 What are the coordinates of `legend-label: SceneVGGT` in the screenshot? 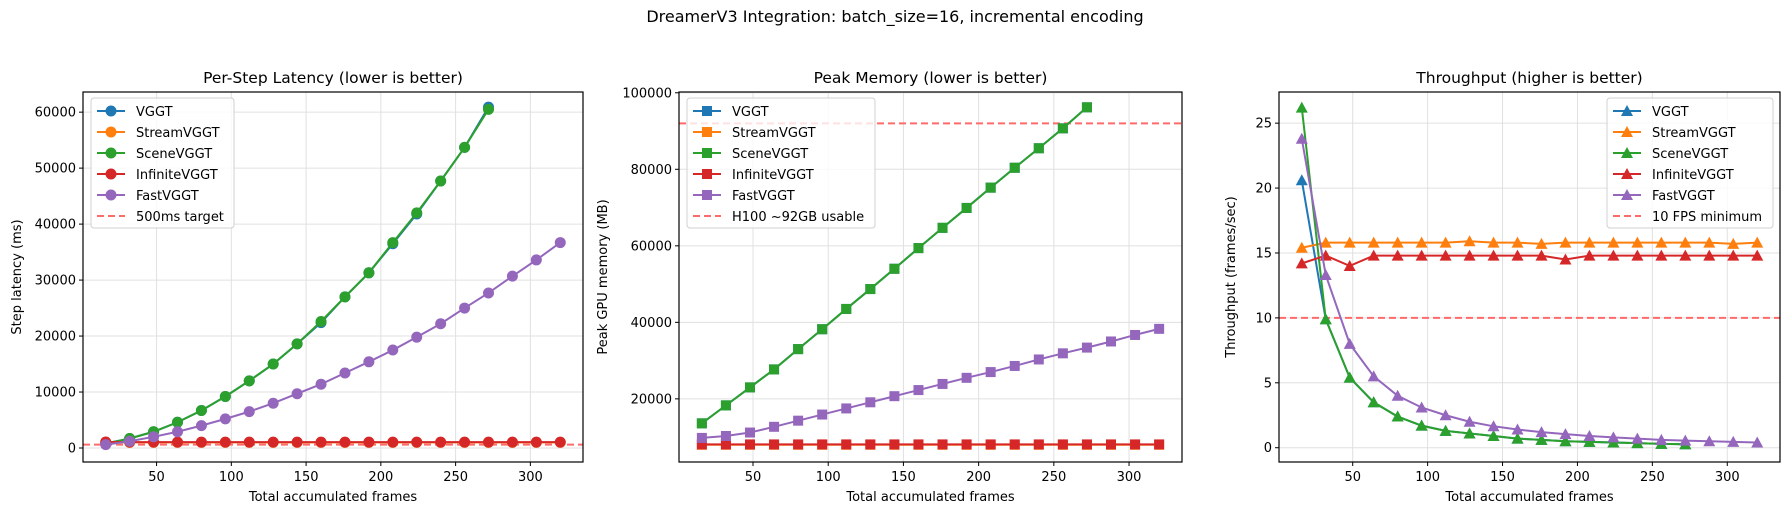 It's located at (174, 154).